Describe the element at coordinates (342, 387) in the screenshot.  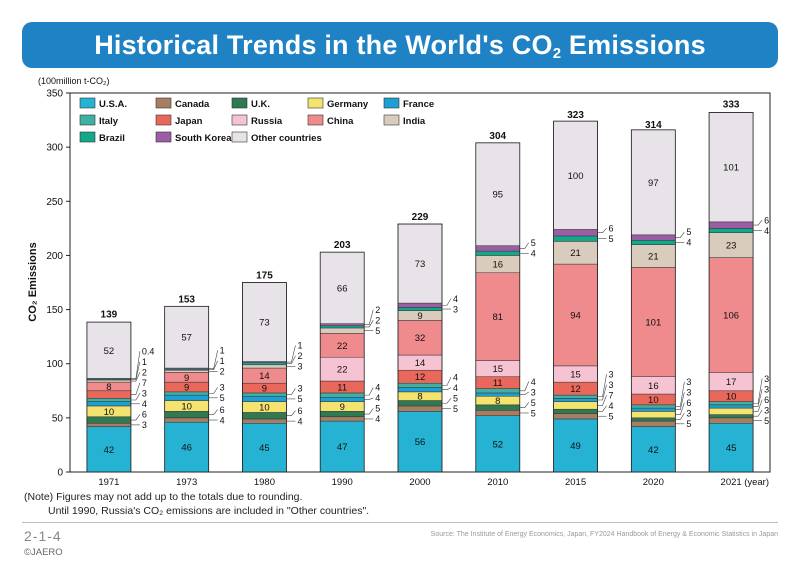
I see `segment-label: 11` at that location.